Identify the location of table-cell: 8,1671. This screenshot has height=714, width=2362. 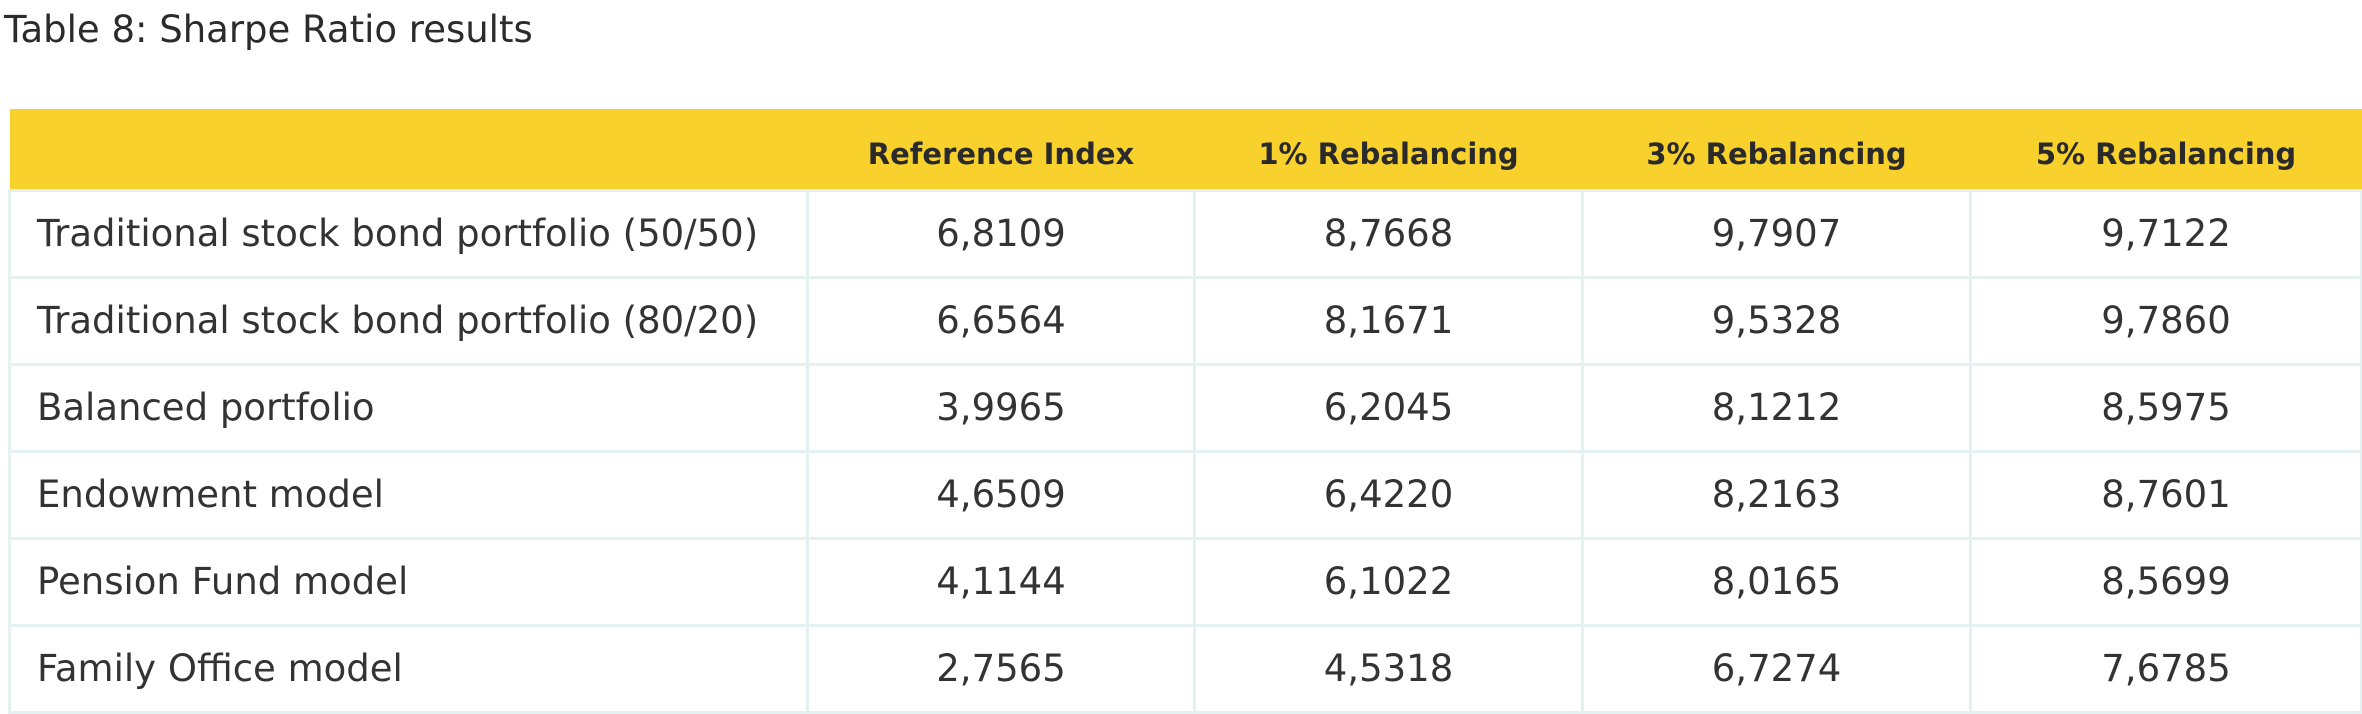
(1388, 320).